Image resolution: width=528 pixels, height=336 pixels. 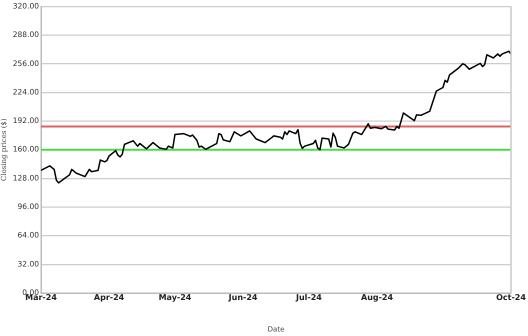 What do you see at coordinates (511, 297) in the screenshot?
I see `x-tick-label: Oct-24` at bounding box center [511, 297].